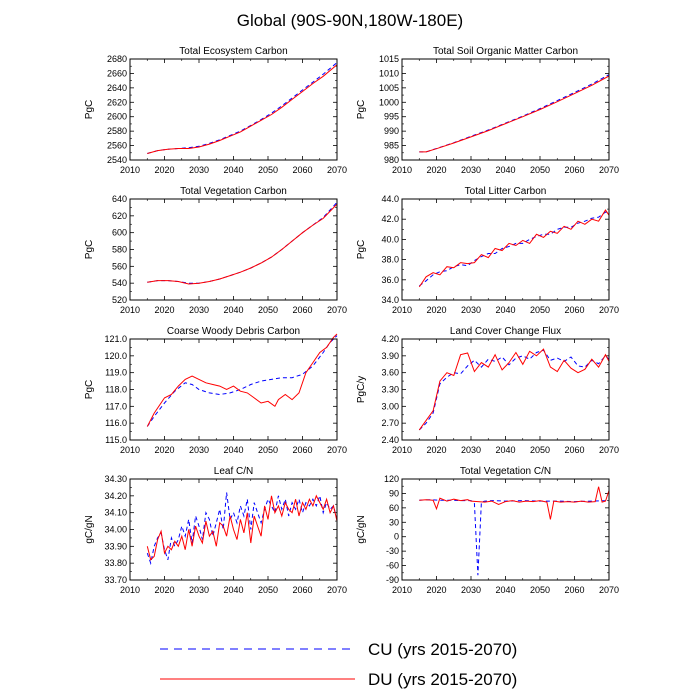 The width and height of the screenshot is (700, 700). I want to click on y-tick-label: 560, so click(119, 266).